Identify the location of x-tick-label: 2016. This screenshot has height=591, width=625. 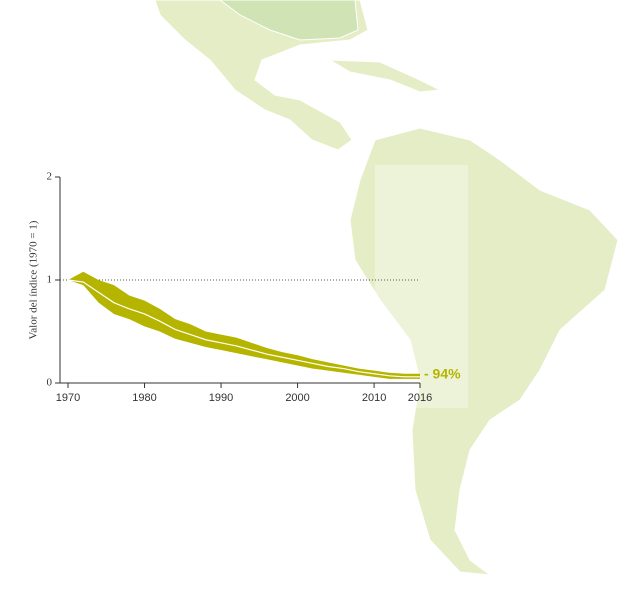
(420, 398).